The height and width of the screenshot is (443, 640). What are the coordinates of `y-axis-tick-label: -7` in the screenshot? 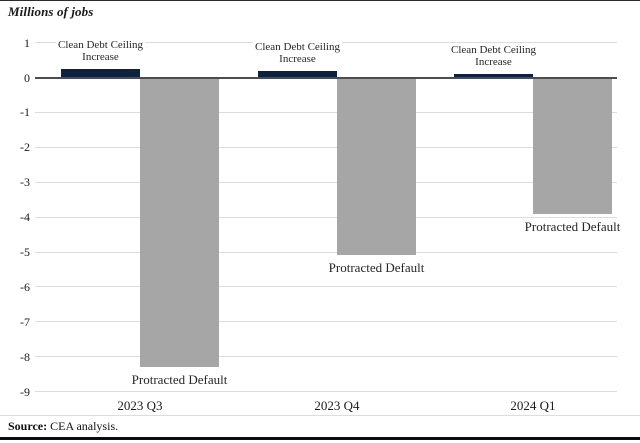 It's located at (25, 321).